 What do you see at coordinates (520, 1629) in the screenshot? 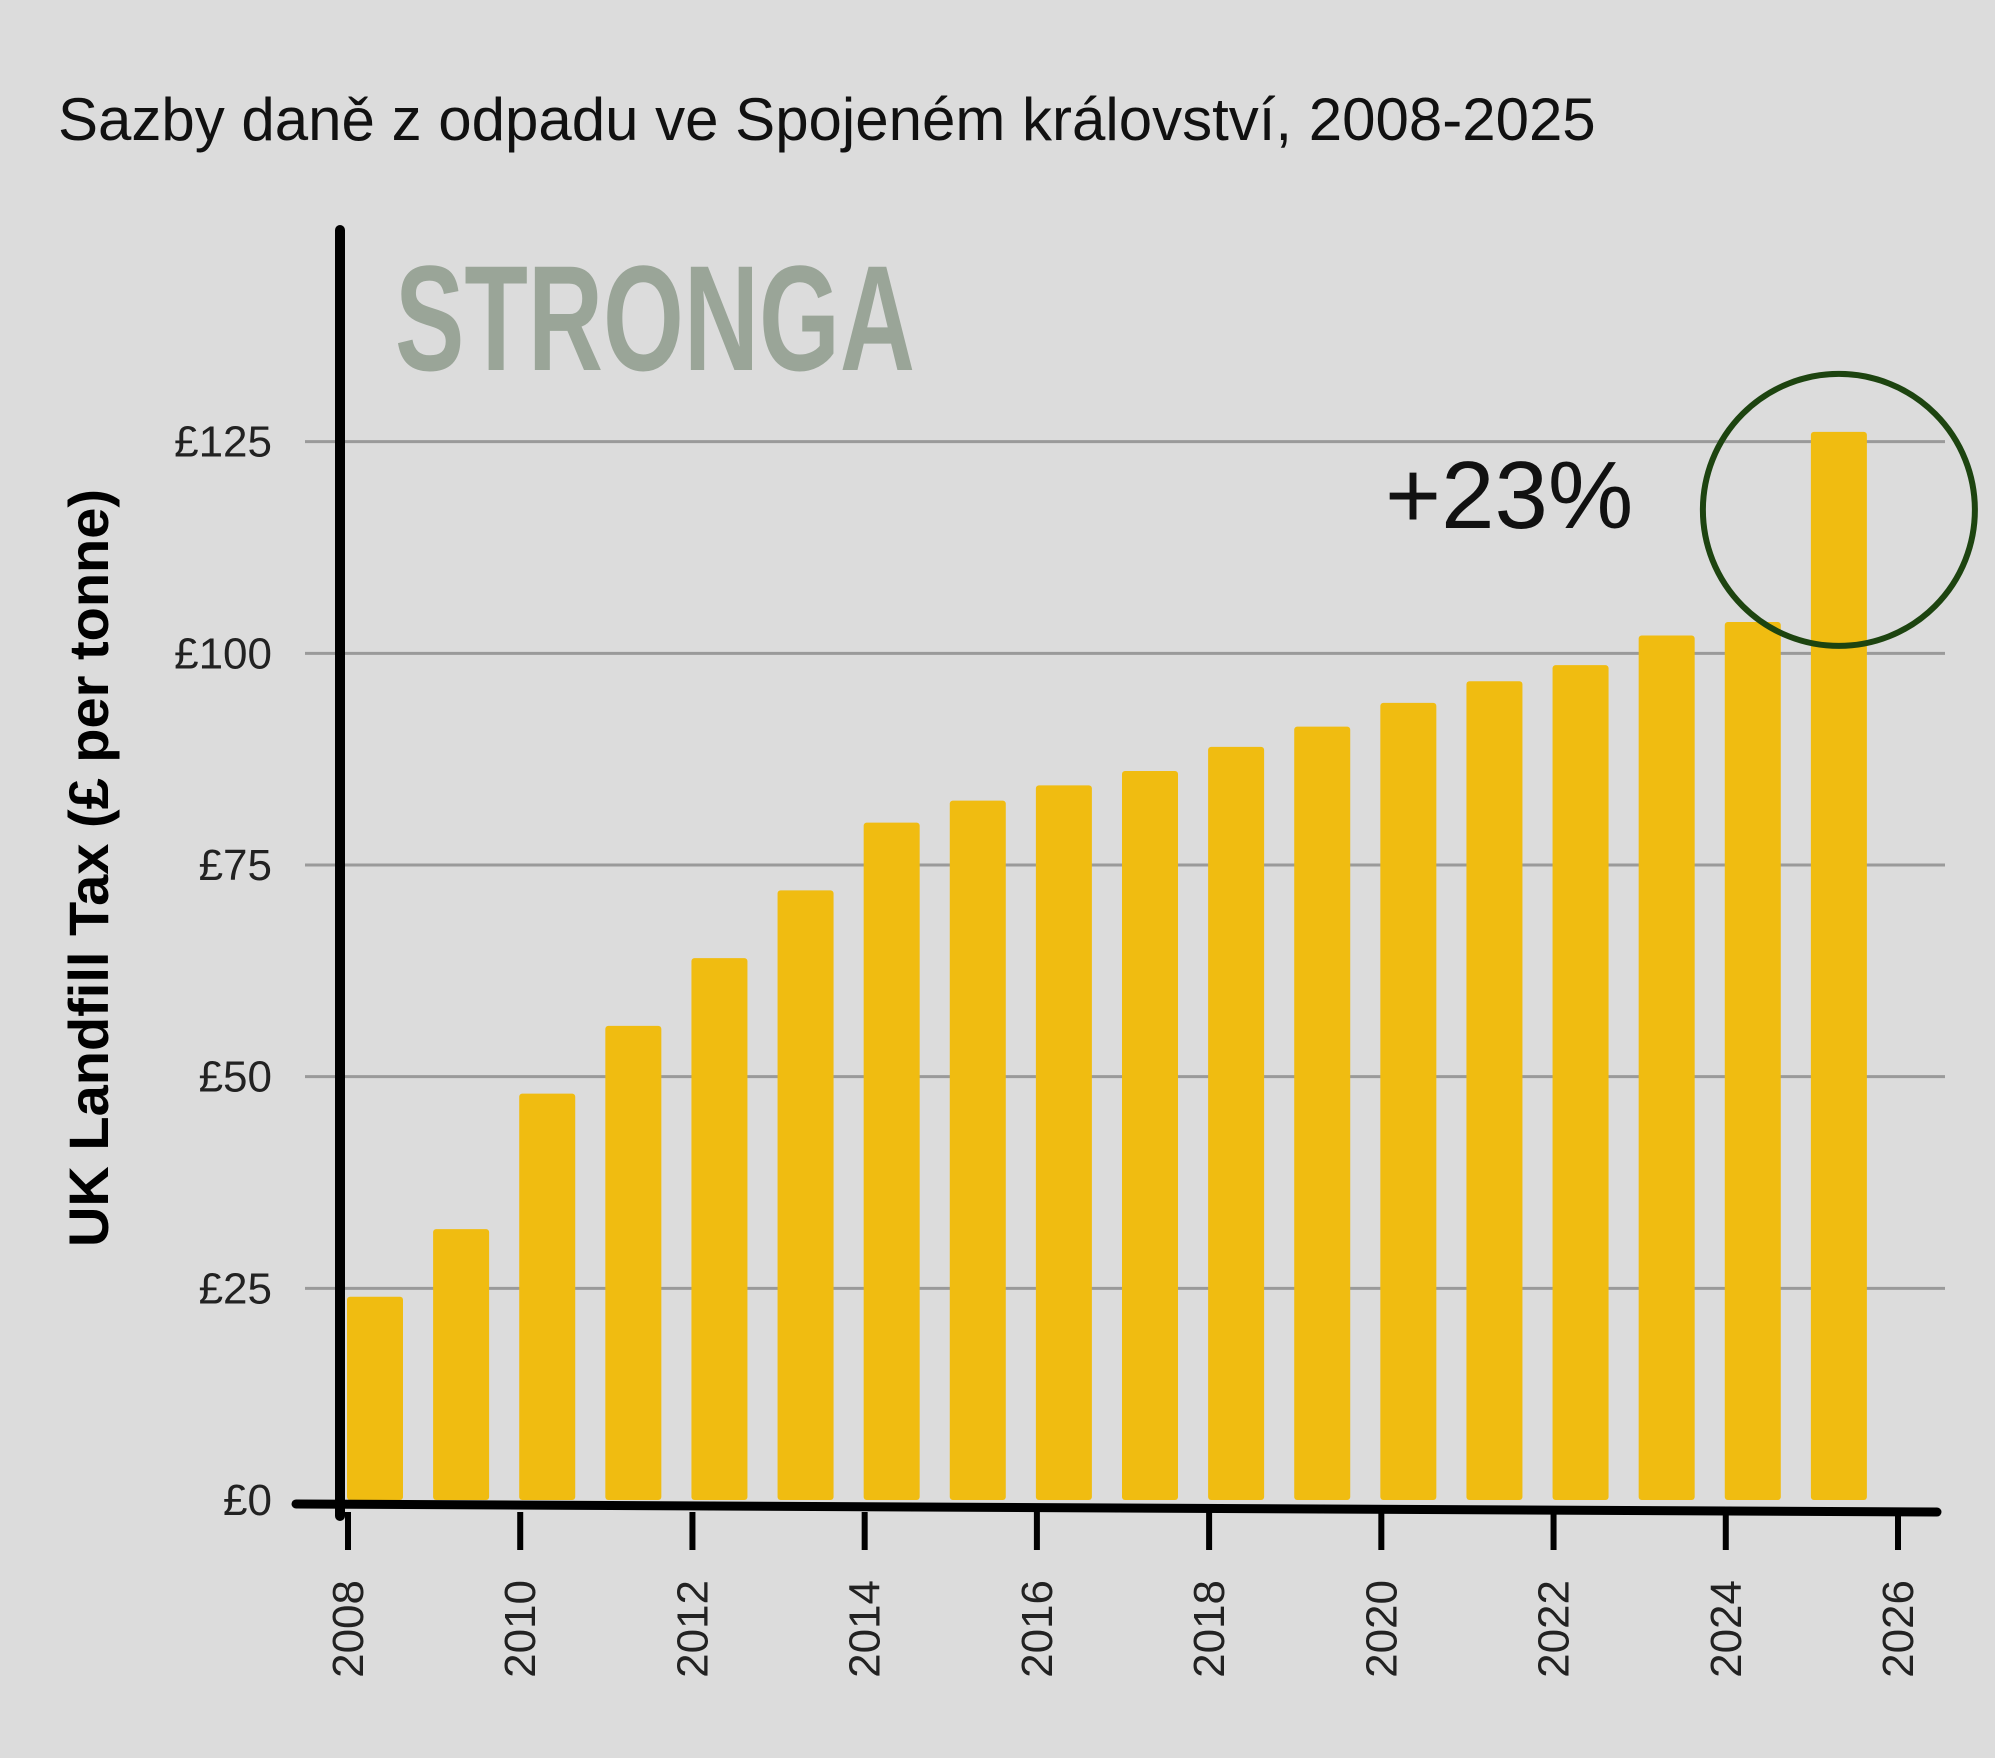
I see `x-tick-label: 2010` at bounding box center [520, 1629].